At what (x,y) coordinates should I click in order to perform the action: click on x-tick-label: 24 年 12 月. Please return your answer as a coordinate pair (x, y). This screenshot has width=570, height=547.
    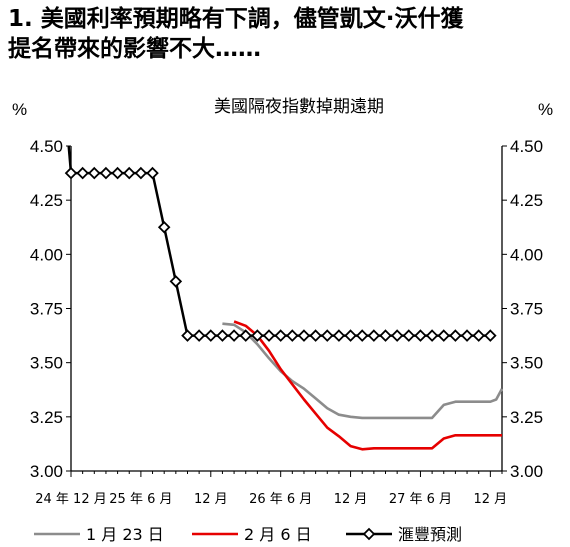
    Looking at the image, I should click on (70, 499).